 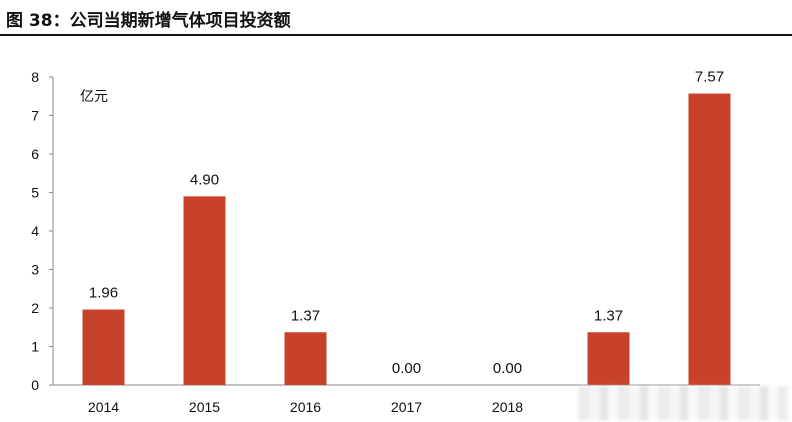 What do you see at coordinates (103, 407) in the screenshot?
I see `x-category-label: 2014` at bounding box center [103, 407].